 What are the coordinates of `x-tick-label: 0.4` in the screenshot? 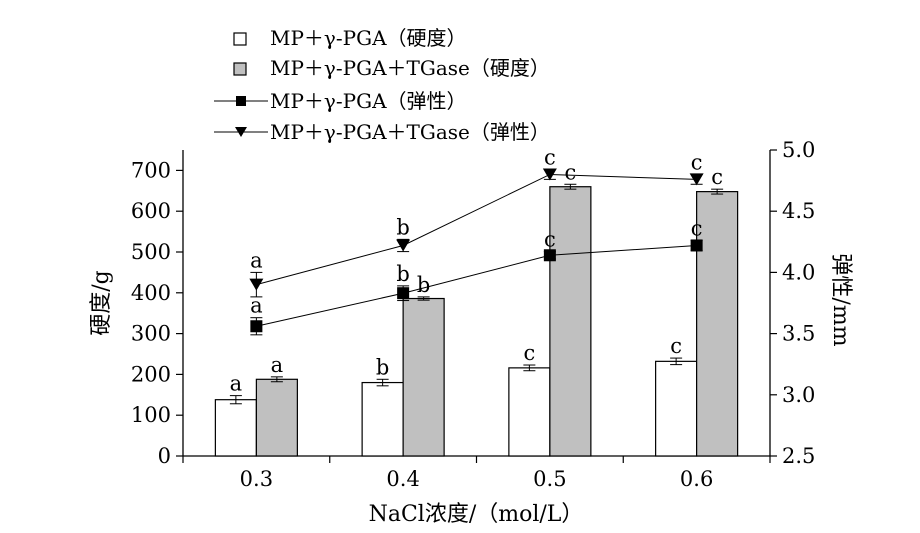 It's located at (402, 479).